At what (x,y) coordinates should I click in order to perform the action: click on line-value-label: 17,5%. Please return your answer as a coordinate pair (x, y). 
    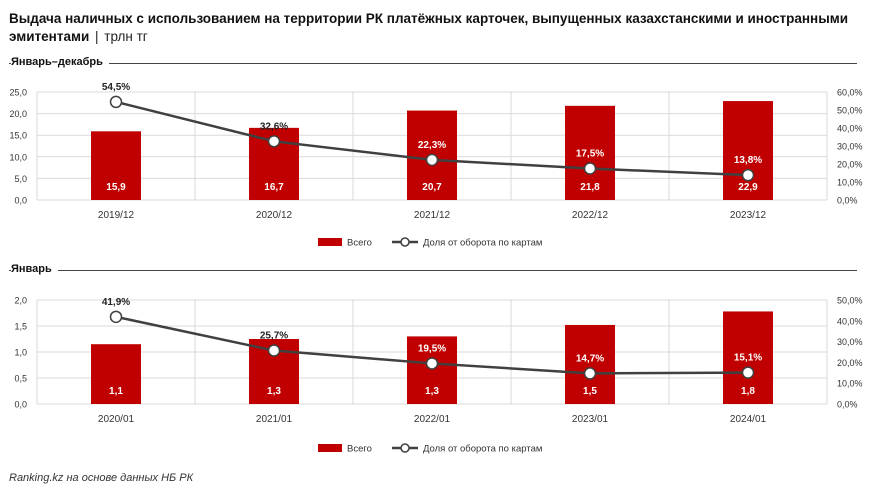
    Looking at the image, I should click on (590, 154).